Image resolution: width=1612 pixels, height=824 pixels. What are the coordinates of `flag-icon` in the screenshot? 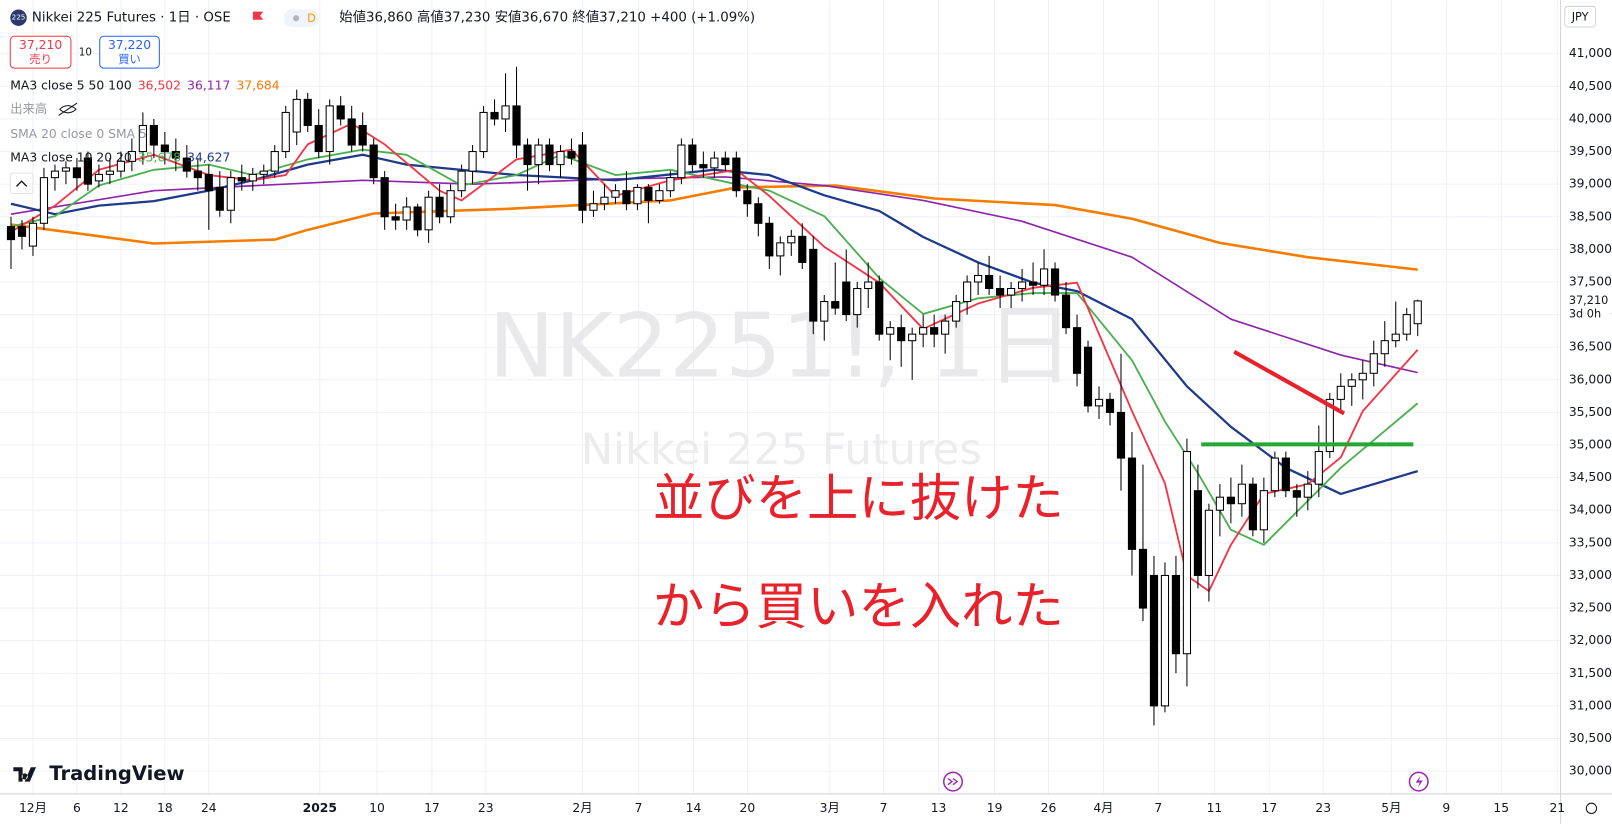 It's located at (258, 15).